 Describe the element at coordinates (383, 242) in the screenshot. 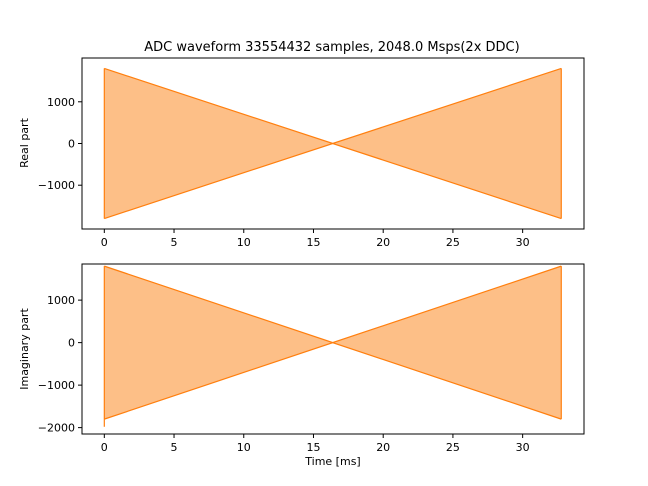

I see `real-x-tick-label-20: 20` at that location.